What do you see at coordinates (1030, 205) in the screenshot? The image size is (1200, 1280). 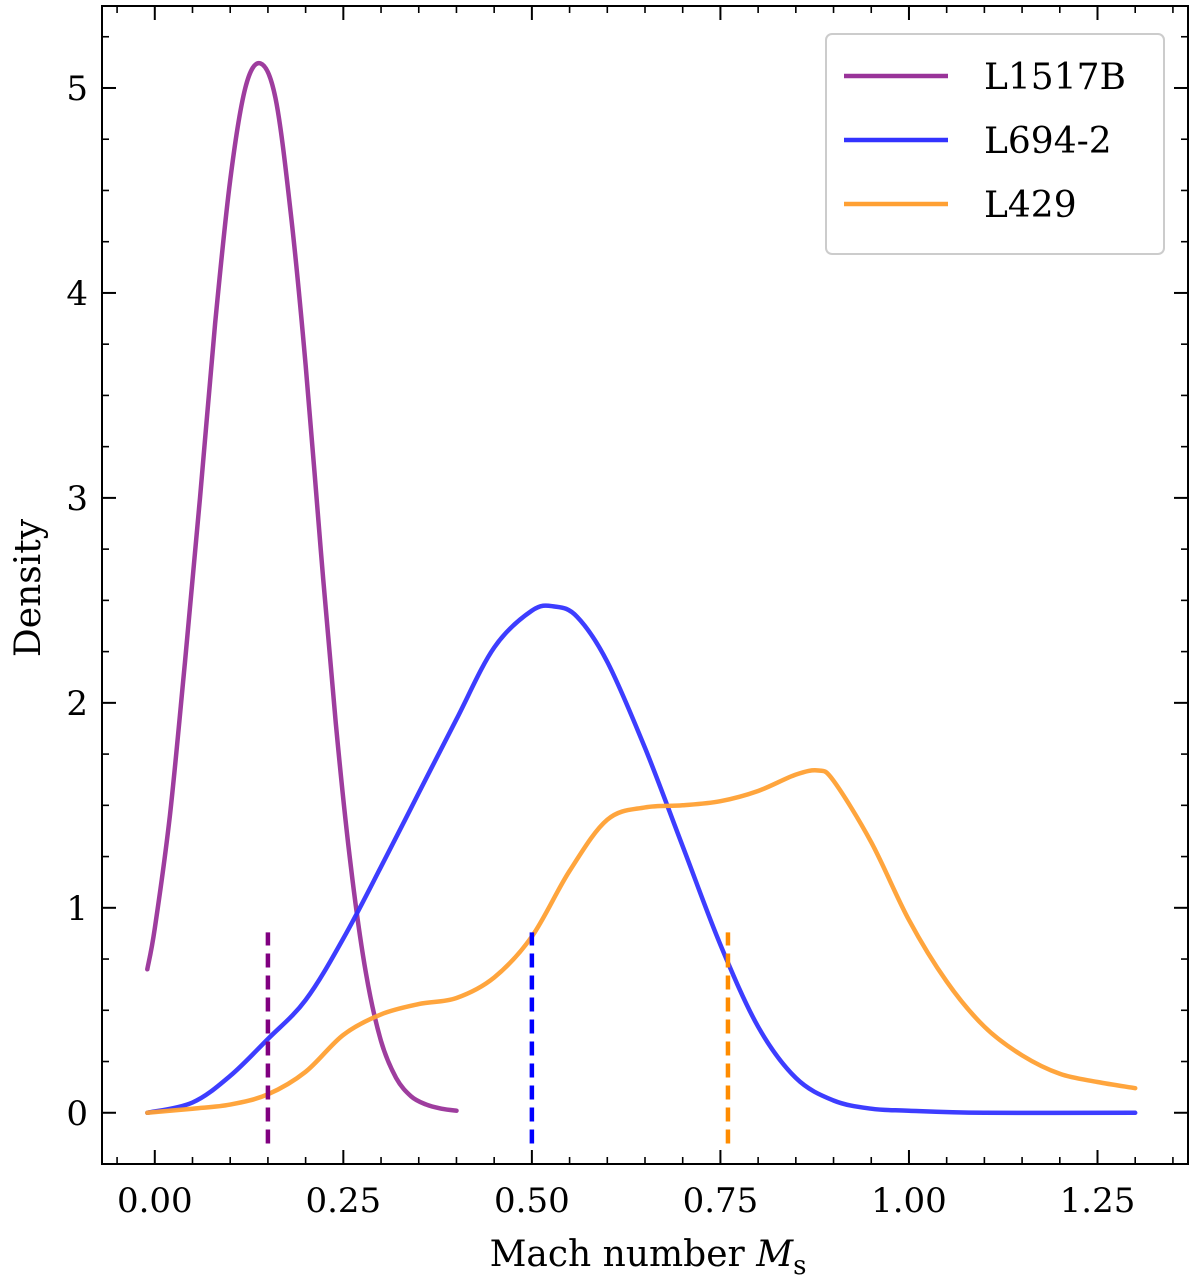 I see `legend-label-l429: L429` at bounding box center [1030, 205].